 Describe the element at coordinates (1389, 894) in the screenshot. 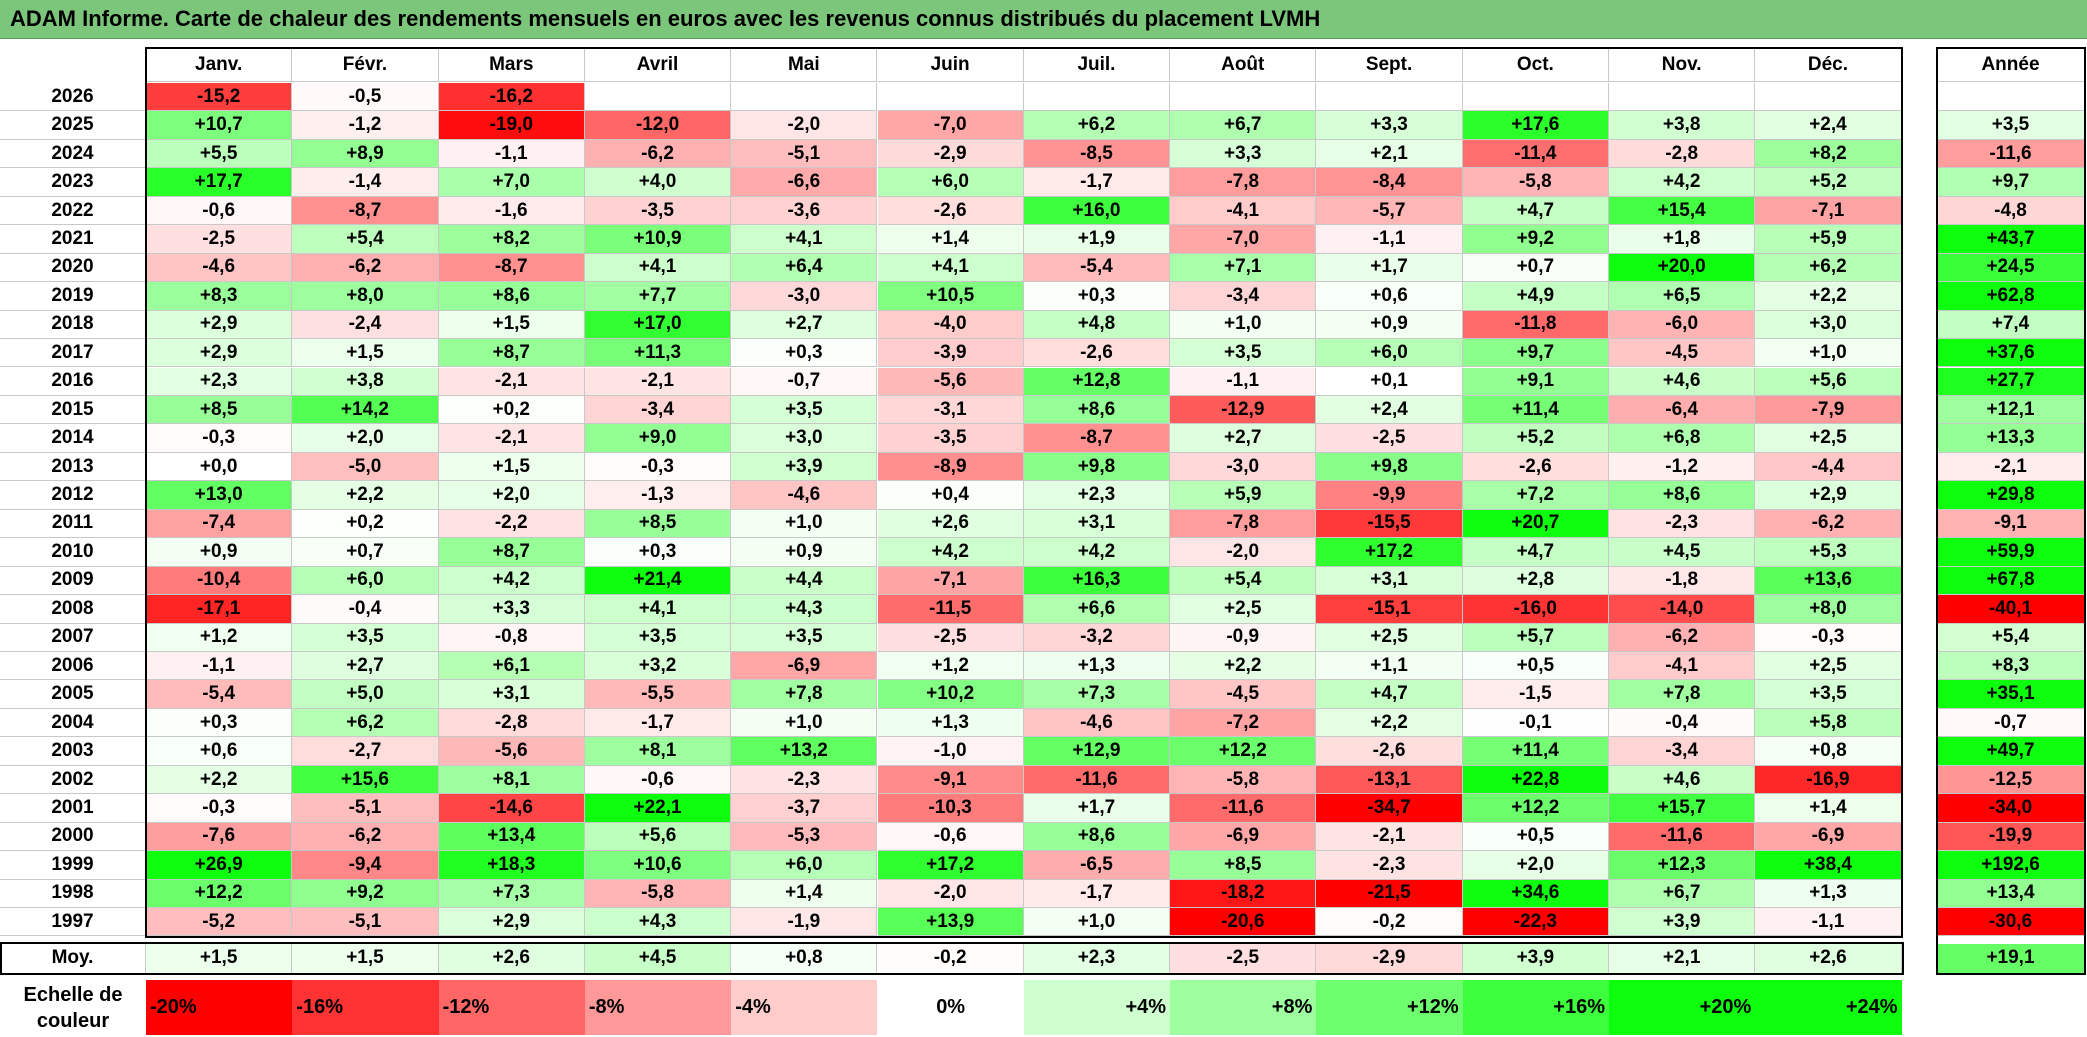

I see `heatmap-cell: -21,5` at that location.